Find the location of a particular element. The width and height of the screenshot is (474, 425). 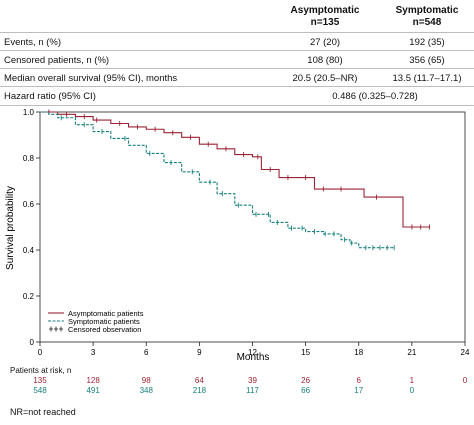

at-risk-count: 491 is located at coordinates (93, 390).